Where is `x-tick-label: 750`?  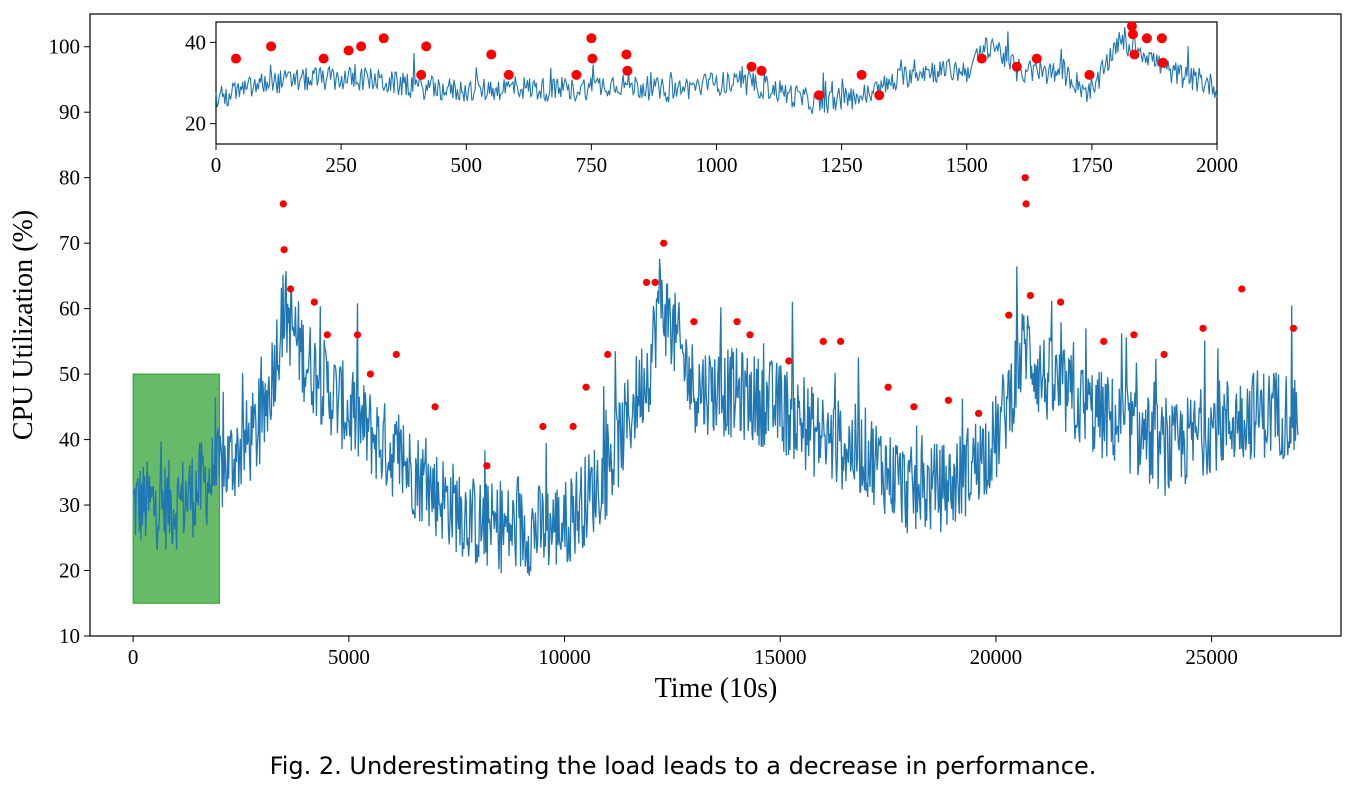 x-tick-label: 750 is located at coordinates (592, 165).